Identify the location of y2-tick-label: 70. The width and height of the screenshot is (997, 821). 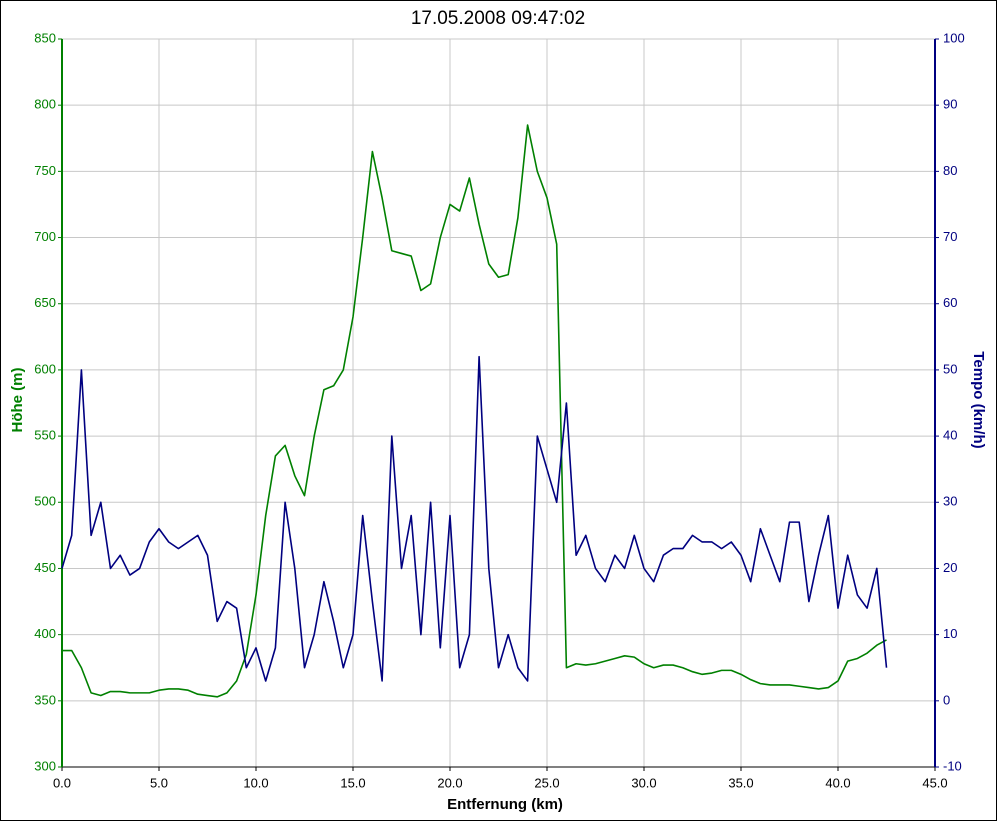
(950, 236).